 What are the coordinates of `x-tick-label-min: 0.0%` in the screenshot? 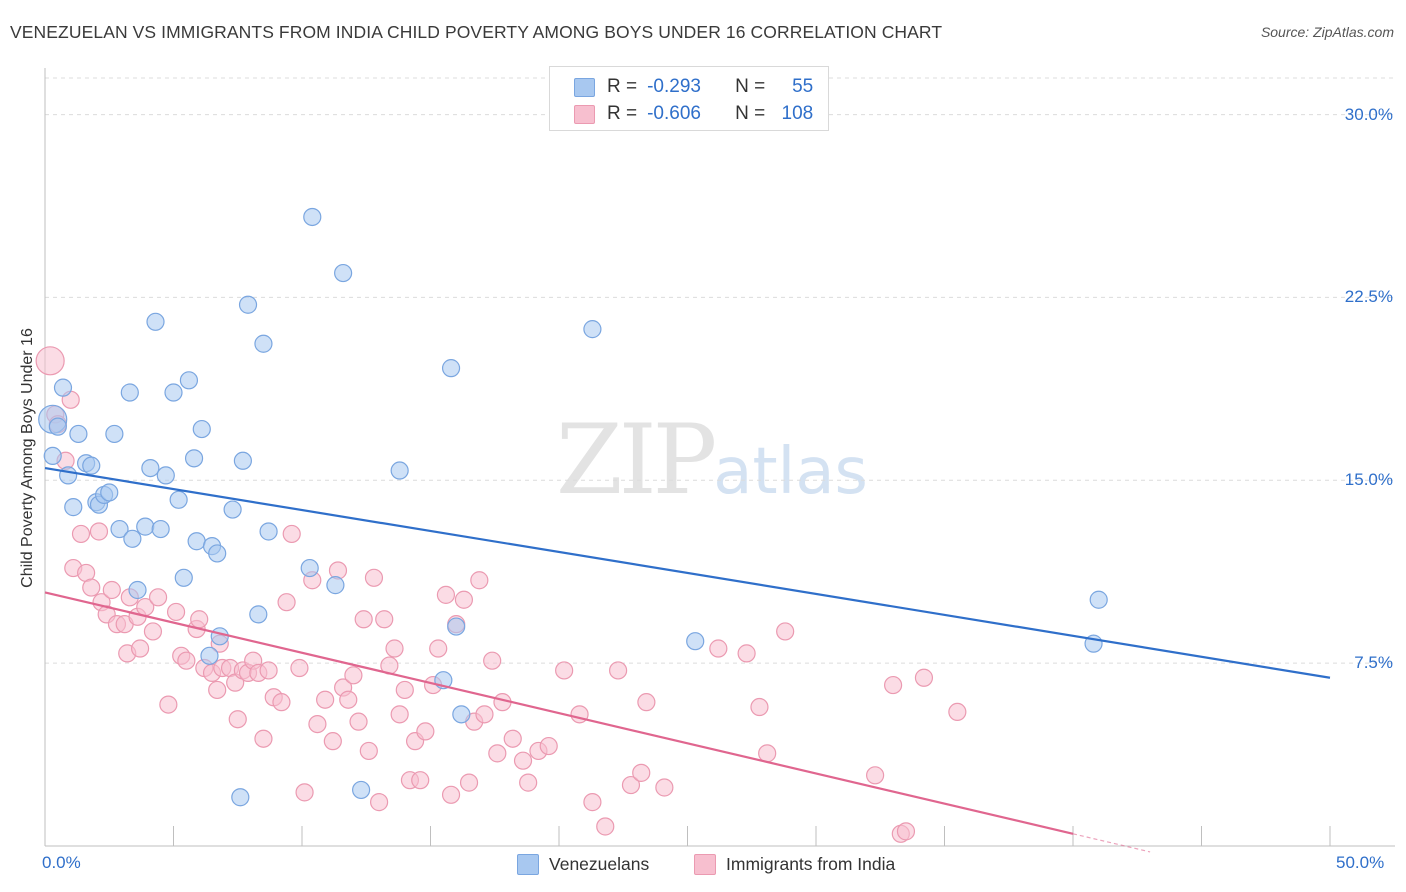 It's located at (61, 862).